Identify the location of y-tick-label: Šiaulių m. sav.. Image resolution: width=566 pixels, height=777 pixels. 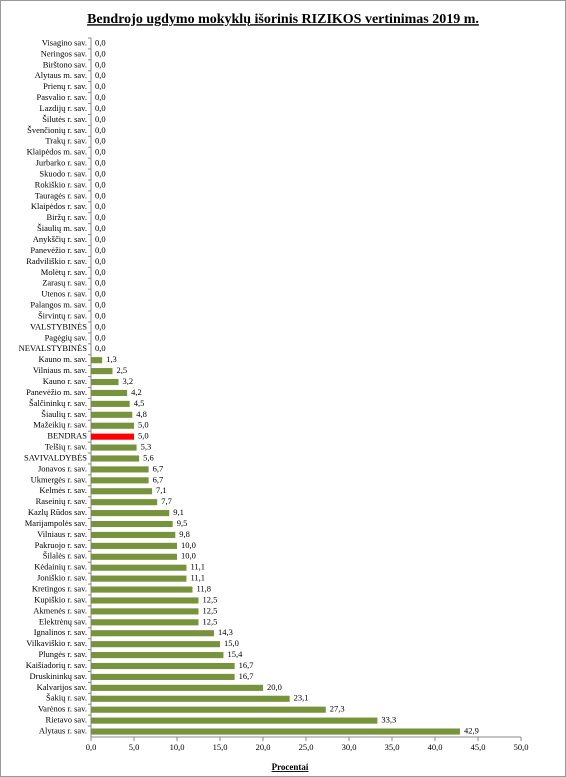
(62, 228).